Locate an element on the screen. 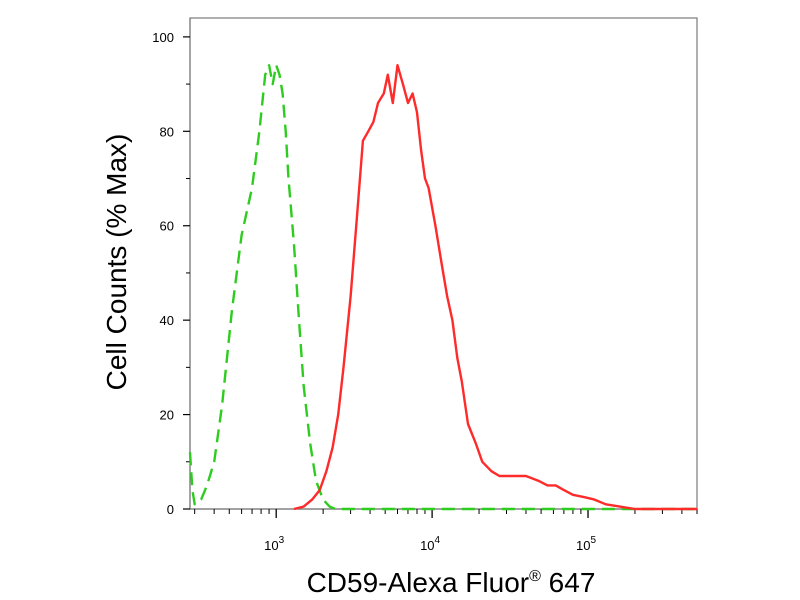 The height and width of the screenshot is (600, 800). x-axis-ticks: 10³ 10⁴ 10⁵ is located at coordinates (446, 531).